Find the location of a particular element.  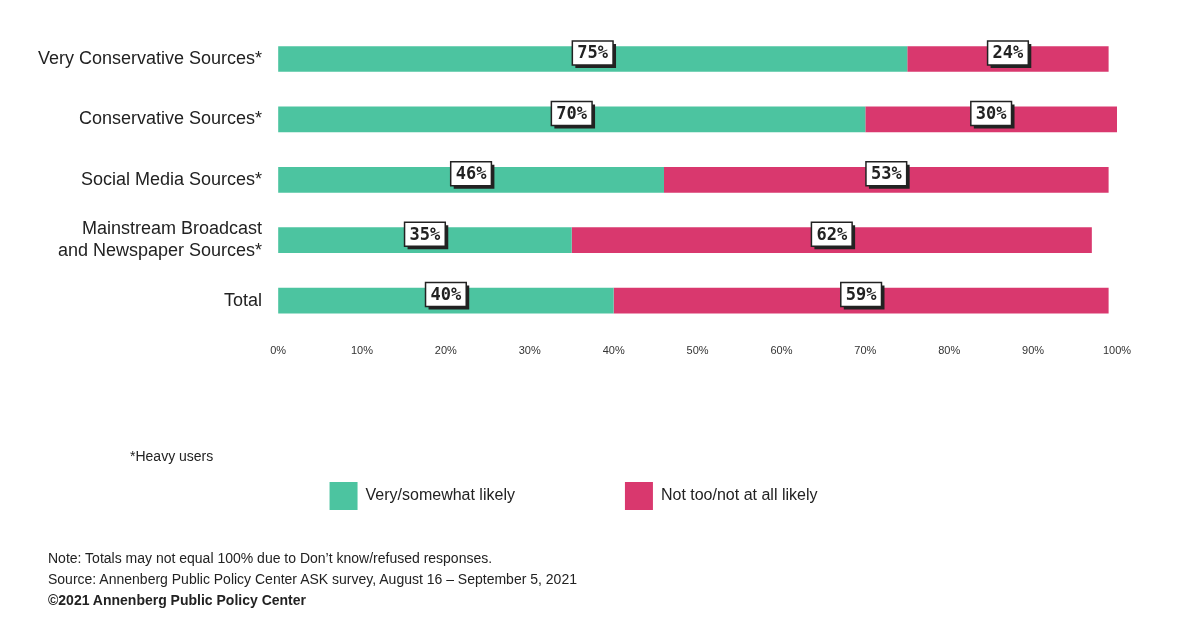

text: Note: Totals may not equal 100% due to Don’t know/refused responses. is located at coordinates (271, 558).